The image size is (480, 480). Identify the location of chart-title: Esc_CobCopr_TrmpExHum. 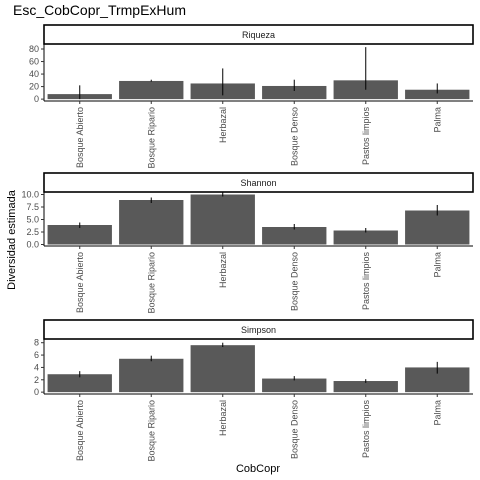
(99, 10).